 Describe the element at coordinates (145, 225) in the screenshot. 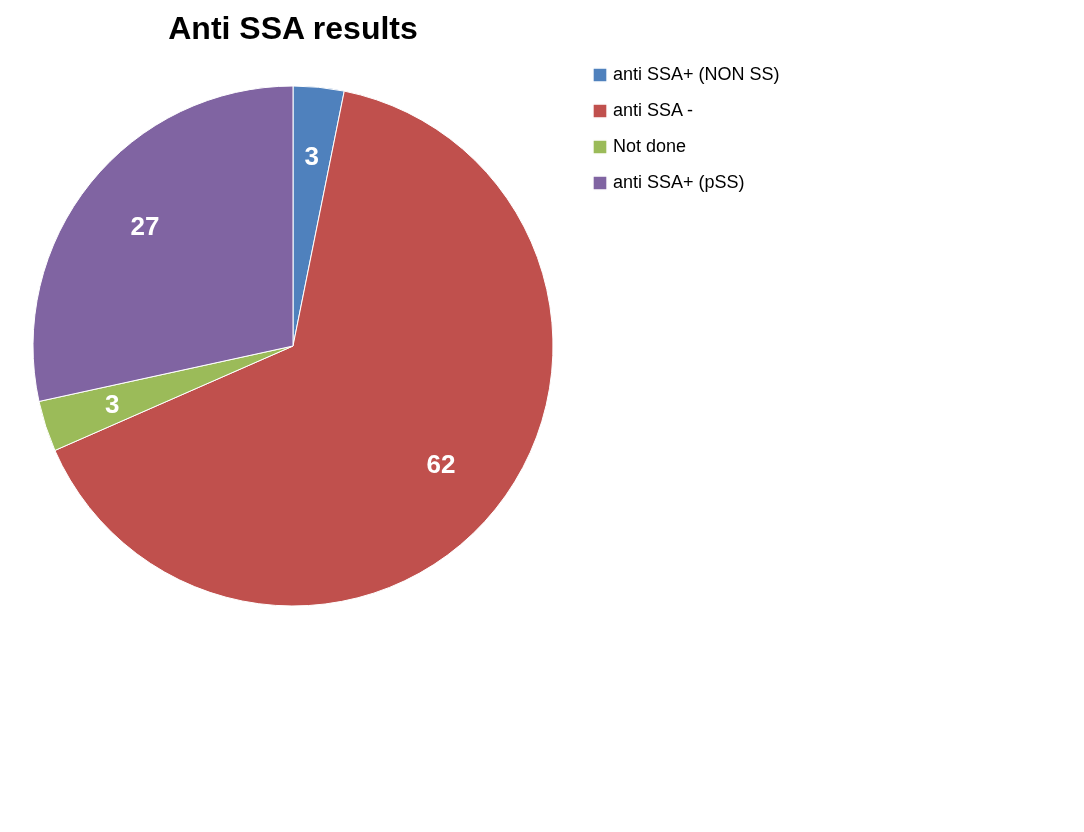

I see `data-label: 27` at that location.